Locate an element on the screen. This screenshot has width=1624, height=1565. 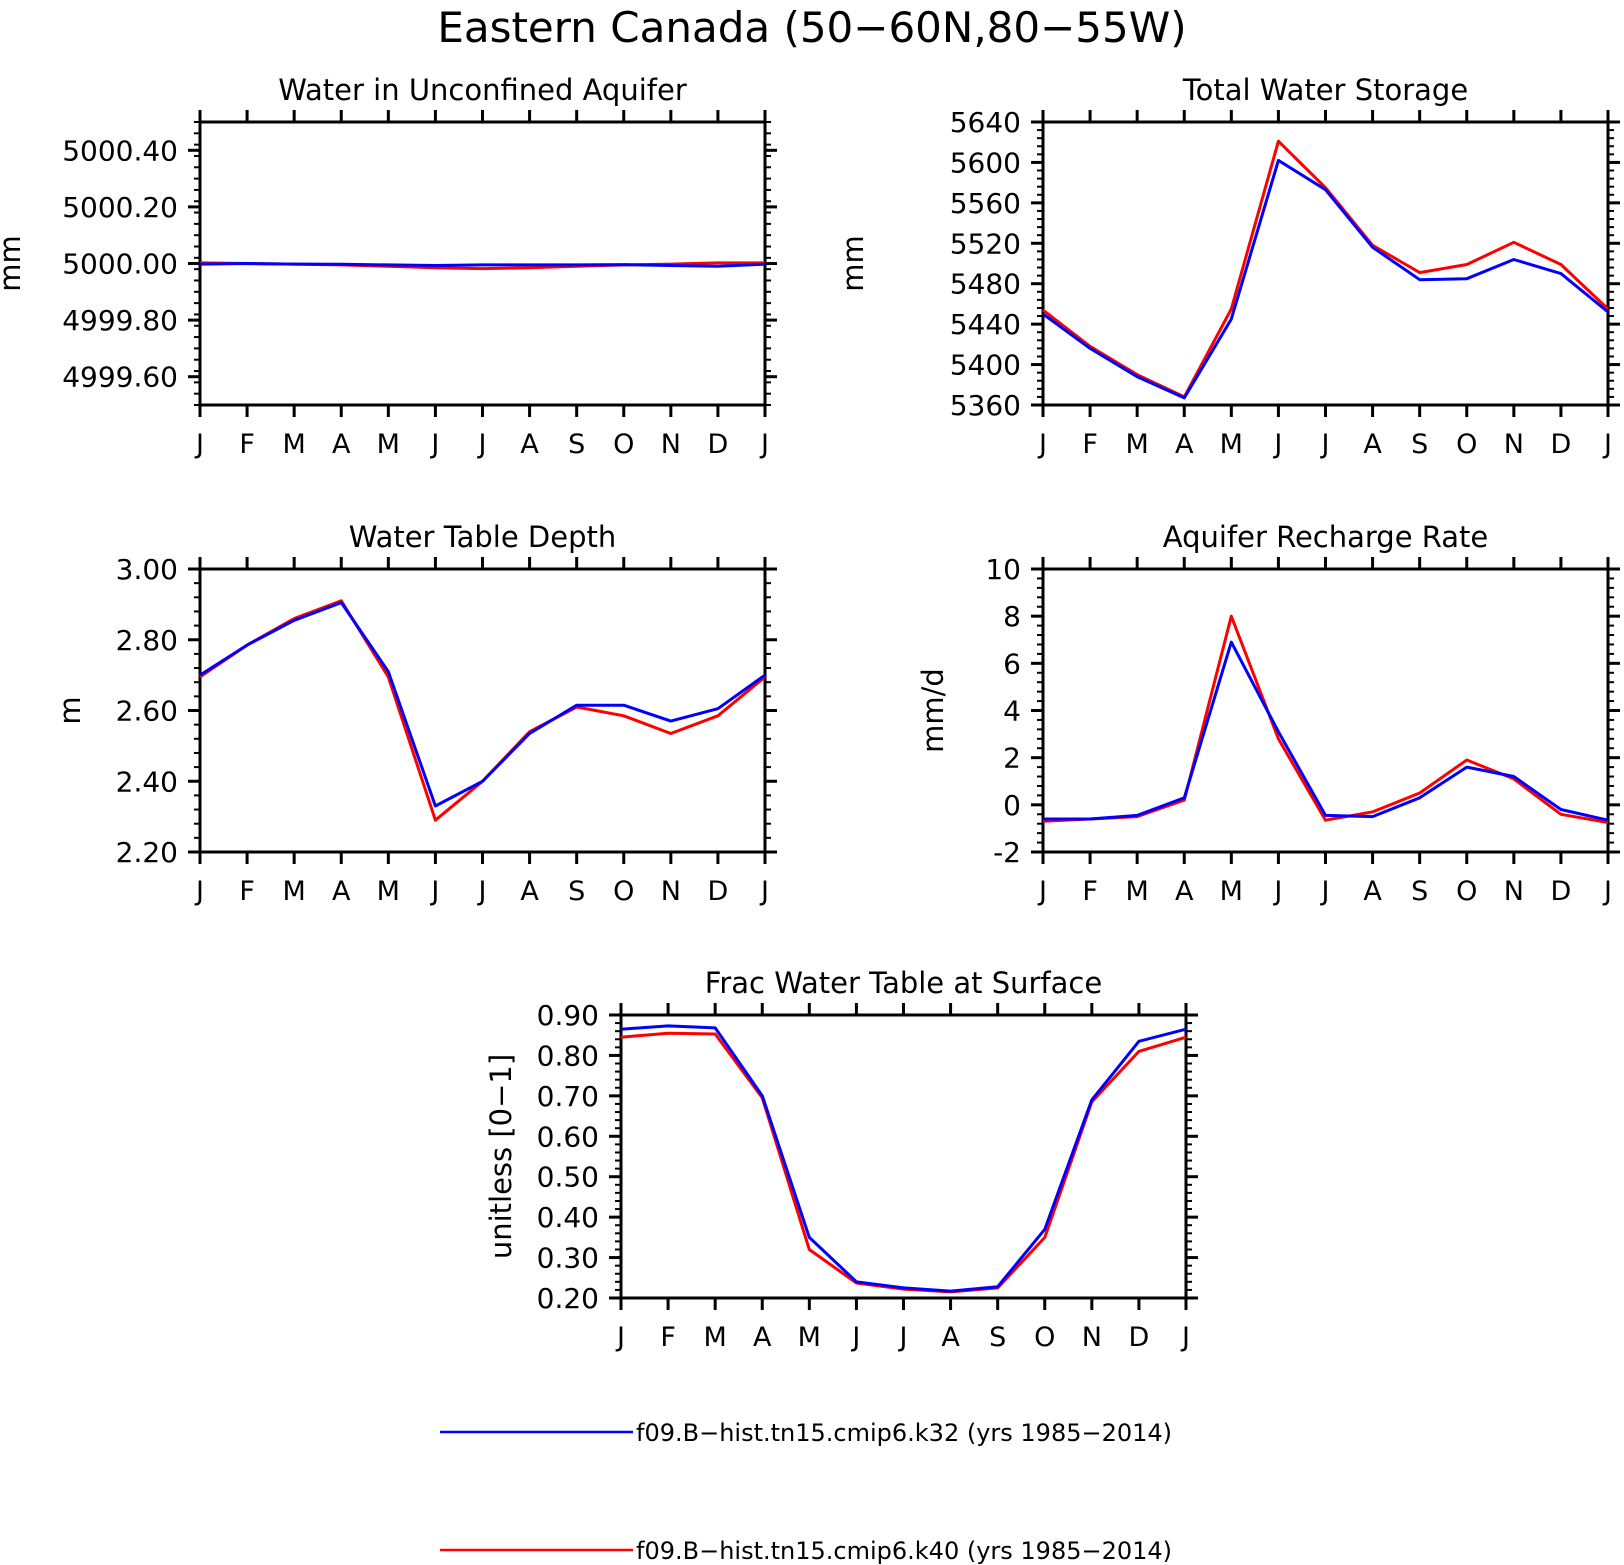
y-tick-label: 2.20 is located at coordinates (147, 852).